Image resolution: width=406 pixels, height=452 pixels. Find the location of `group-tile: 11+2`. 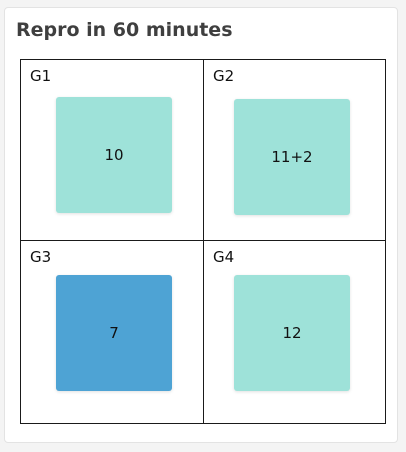

group-tile: 11+2 is located at coordinates (292, 157).